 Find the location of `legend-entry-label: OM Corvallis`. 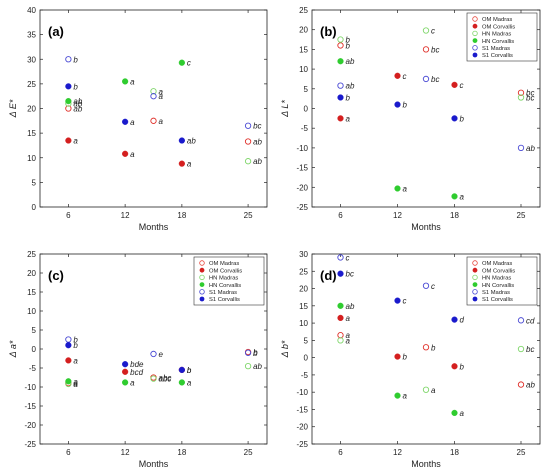

legend-entry-label: OM Corvallis is located at coordinates (225, 271).